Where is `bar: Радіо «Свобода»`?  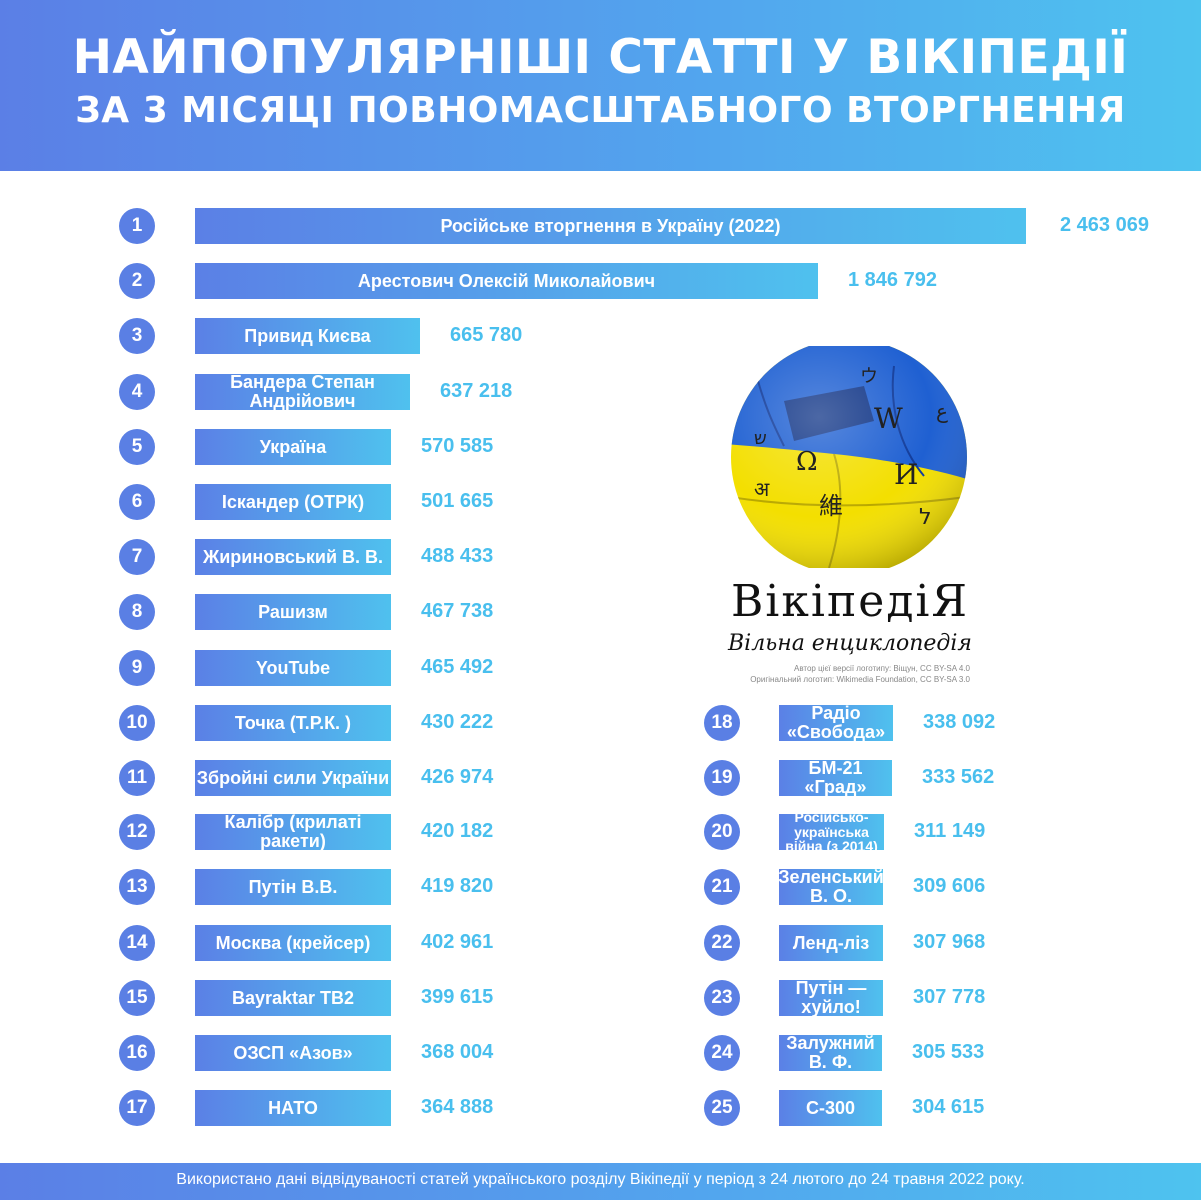 bar: Радіо «Свобода» is located at coordinates (836, 722).